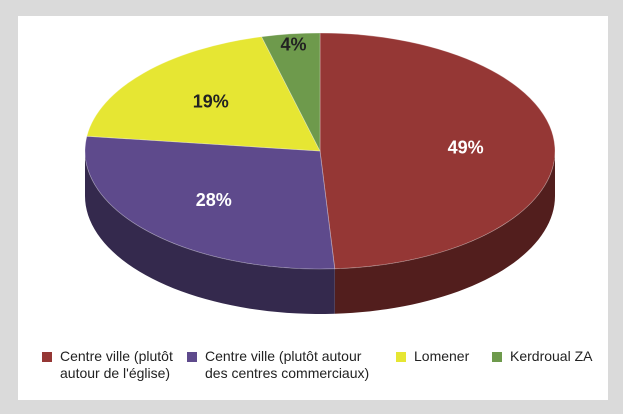 The height and width of the screenshot is (414, 623). I want to click on legend-label: Lomener, so click(442, 356).